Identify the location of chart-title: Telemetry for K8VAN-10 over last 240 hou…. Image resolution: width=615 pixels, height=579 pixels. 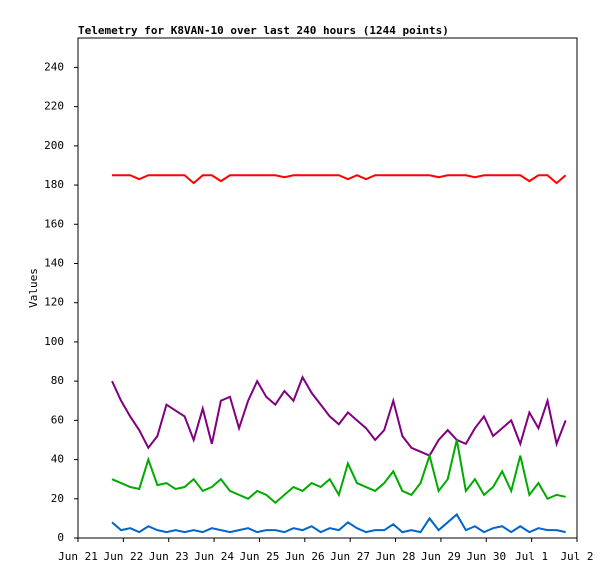
(263, 30).